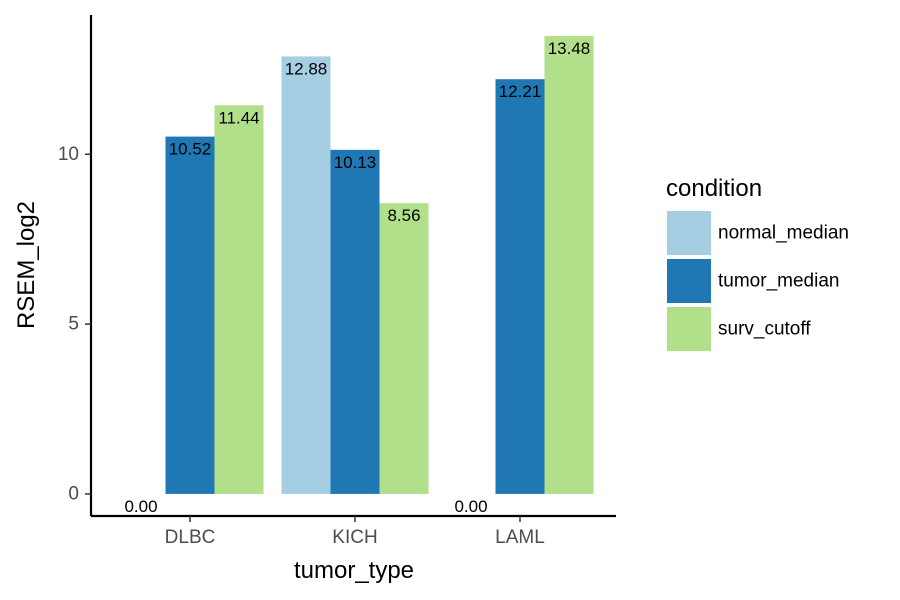  I want to click on bar-surv_cutoff-DLBC, so click(239, 299).